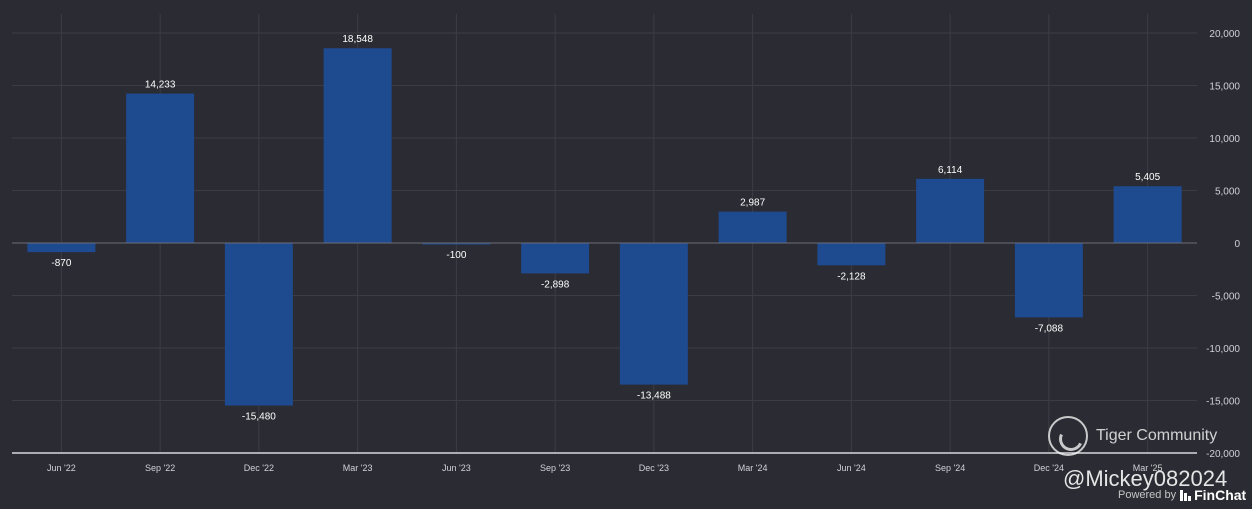 Image resolution: width=1252 pixels, height=509 pixels. What do you see at coordinates (1223, 402) in the screenshot?
I see `y-tick-label: -15,000` at bounding box center [1223, 402].